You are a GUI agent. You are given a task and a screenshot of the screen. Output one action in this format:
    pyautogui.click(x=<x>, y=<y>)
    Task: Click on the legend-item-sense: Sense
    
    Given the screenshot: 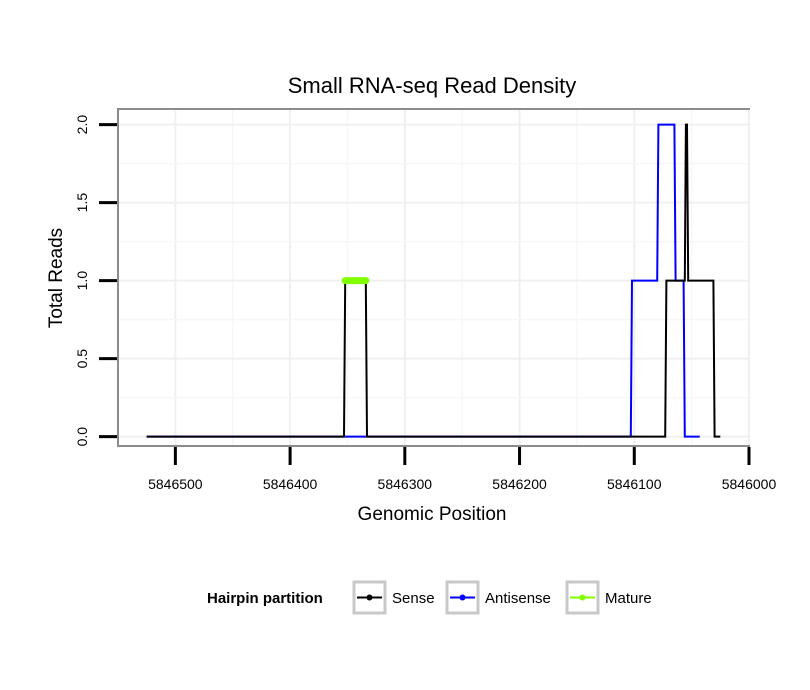 What is the action you would take?
    pyautogui.click(x=393, y=597)
    